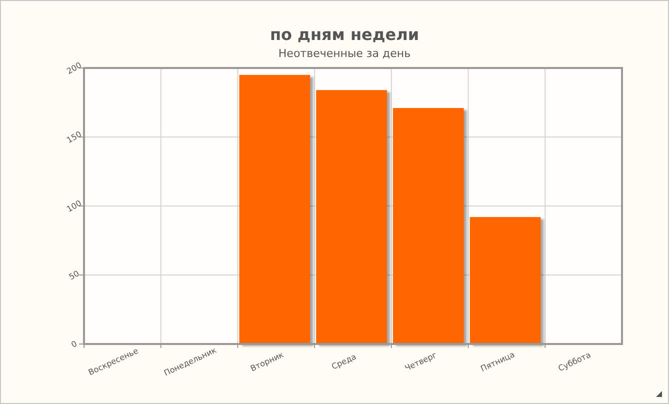  Describe the element at coordinates (344, 53) in the screenshot. I see `chart-subtitle: Неотвеченные за день` at that location.